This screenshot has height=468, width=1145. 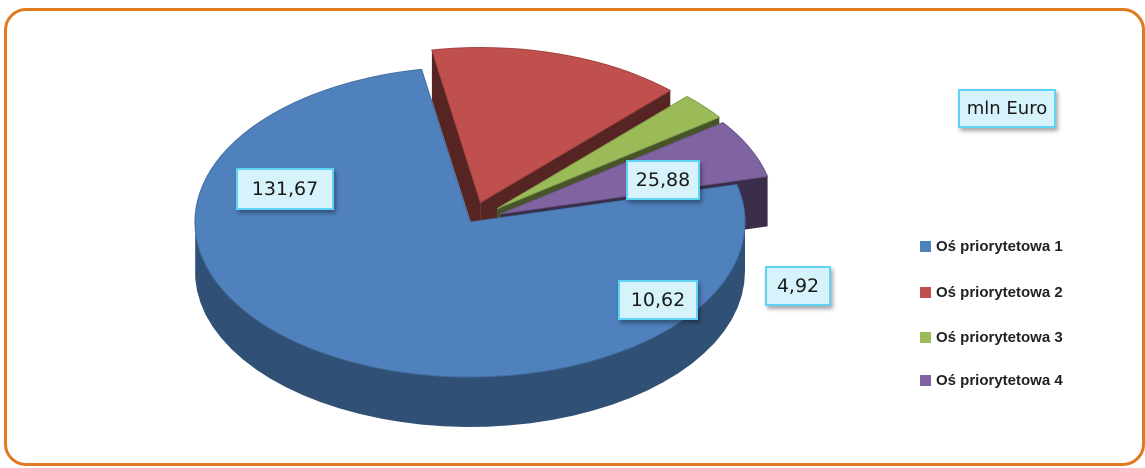 What do you see at coordinates (999, 246) in the screenshot?
I see `legend-label-1: Oś priorytetowa 1` at bounding box center [999, 246].